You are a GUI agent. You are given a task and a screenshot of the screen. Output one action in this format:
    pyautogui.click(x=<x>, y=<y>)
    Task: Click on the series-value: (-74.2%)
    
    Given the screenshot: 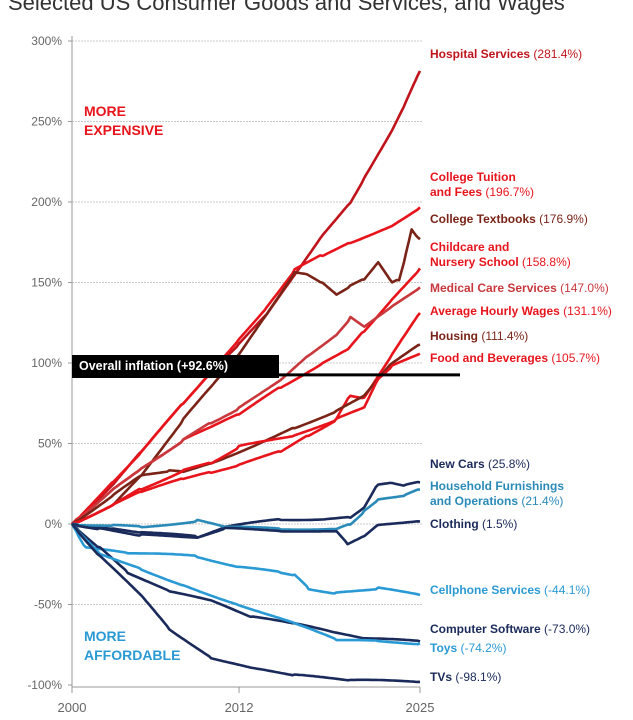 What is the action you would take?
    pyautogui.click(x=482, y=648)
    